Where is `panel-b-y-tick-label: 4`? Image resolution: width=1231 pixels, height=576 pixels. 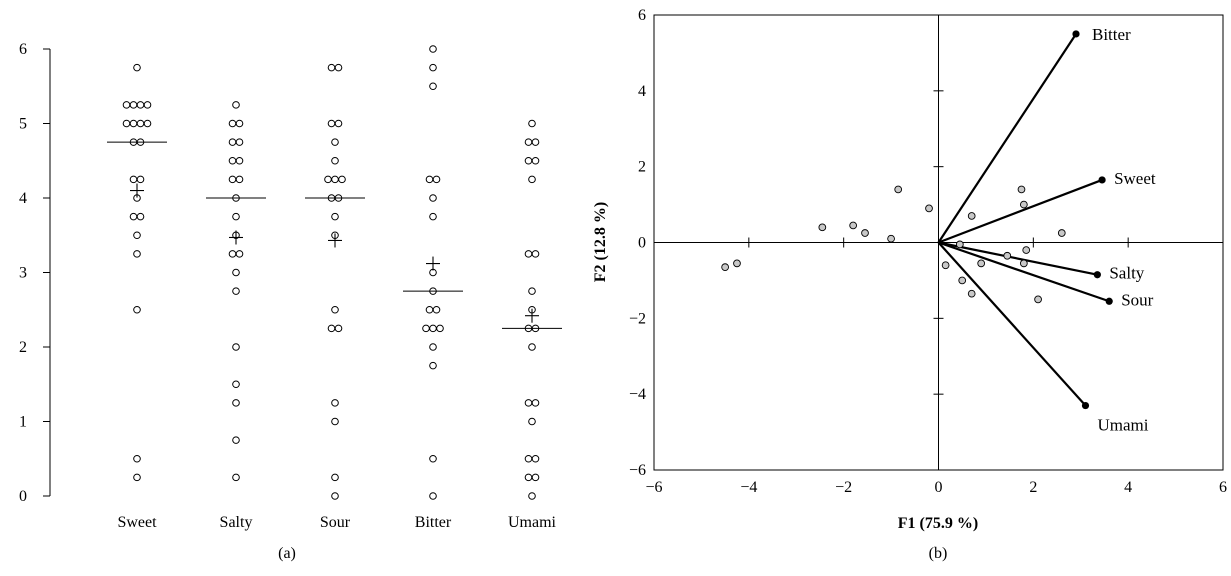 panel-b-y-tick-label: 4 is located at coordinates (642, 91).